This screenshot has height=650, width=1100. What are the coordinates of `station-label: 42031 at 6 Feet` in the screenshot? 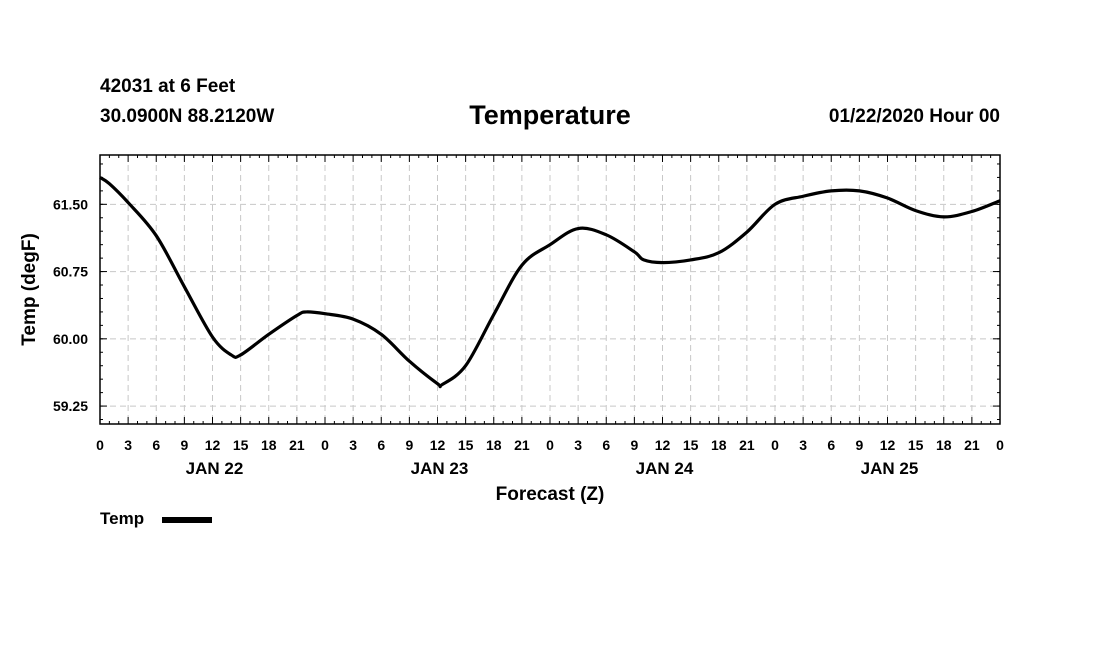 It's located at (168, 86).